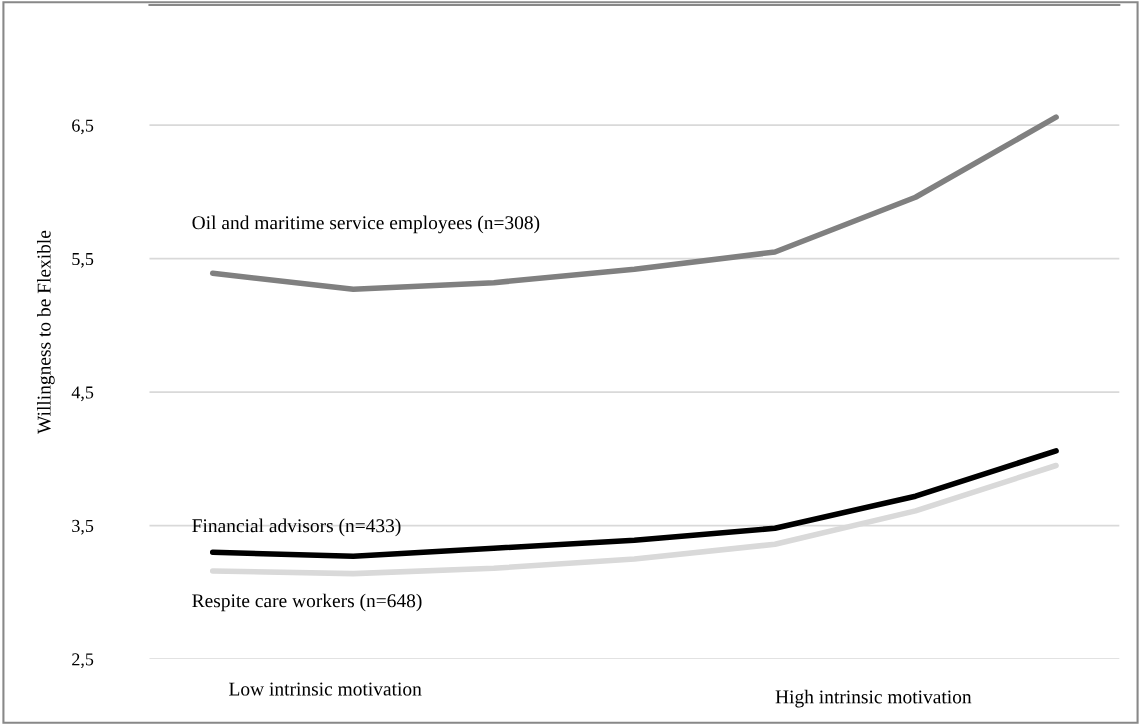 The width and height of the screenshot is (1141, 725). I want to click on series-label: Financial advisors (n=433), so click(296, 527).